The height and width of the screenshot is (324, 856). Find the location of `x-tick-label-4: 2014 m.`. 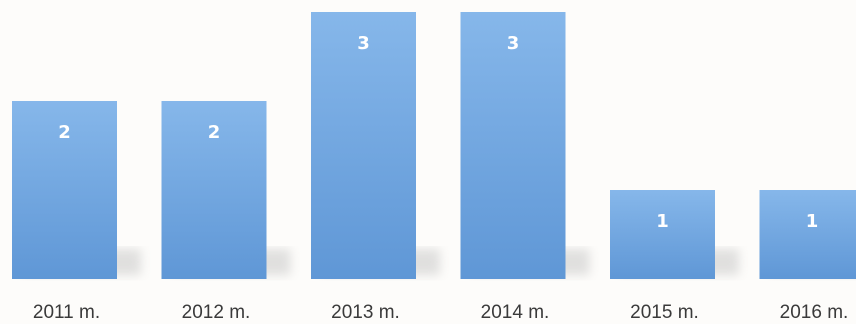

x-tick-label-4: 2014 m. is located at coordinates (515, 312).